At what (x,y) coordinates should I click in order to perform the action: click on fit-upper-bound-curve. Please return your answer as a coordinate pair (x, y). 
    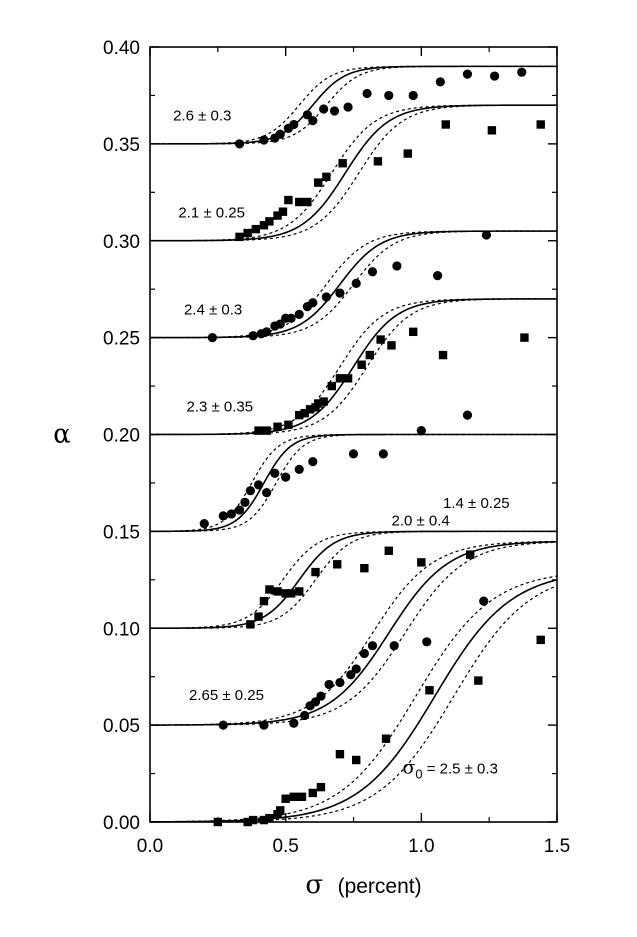
    Looking at the image, I should click on (353, 482).